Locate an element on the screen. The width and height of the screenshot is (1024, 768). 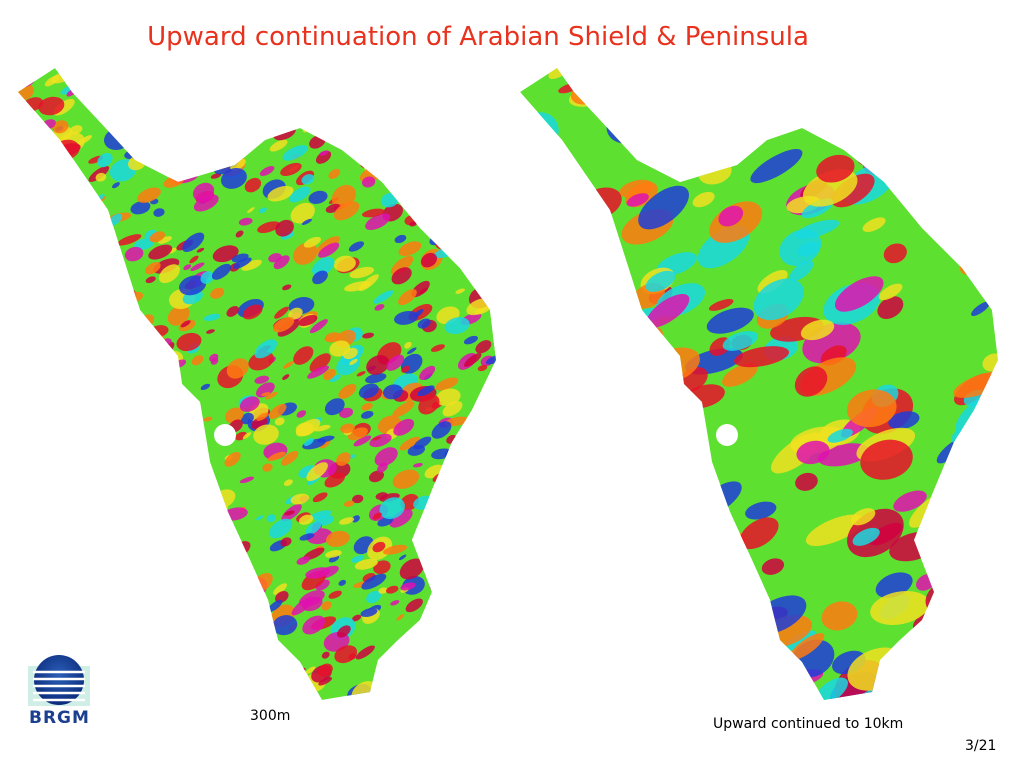
logo-stripes is located at coordinates (59, 686).